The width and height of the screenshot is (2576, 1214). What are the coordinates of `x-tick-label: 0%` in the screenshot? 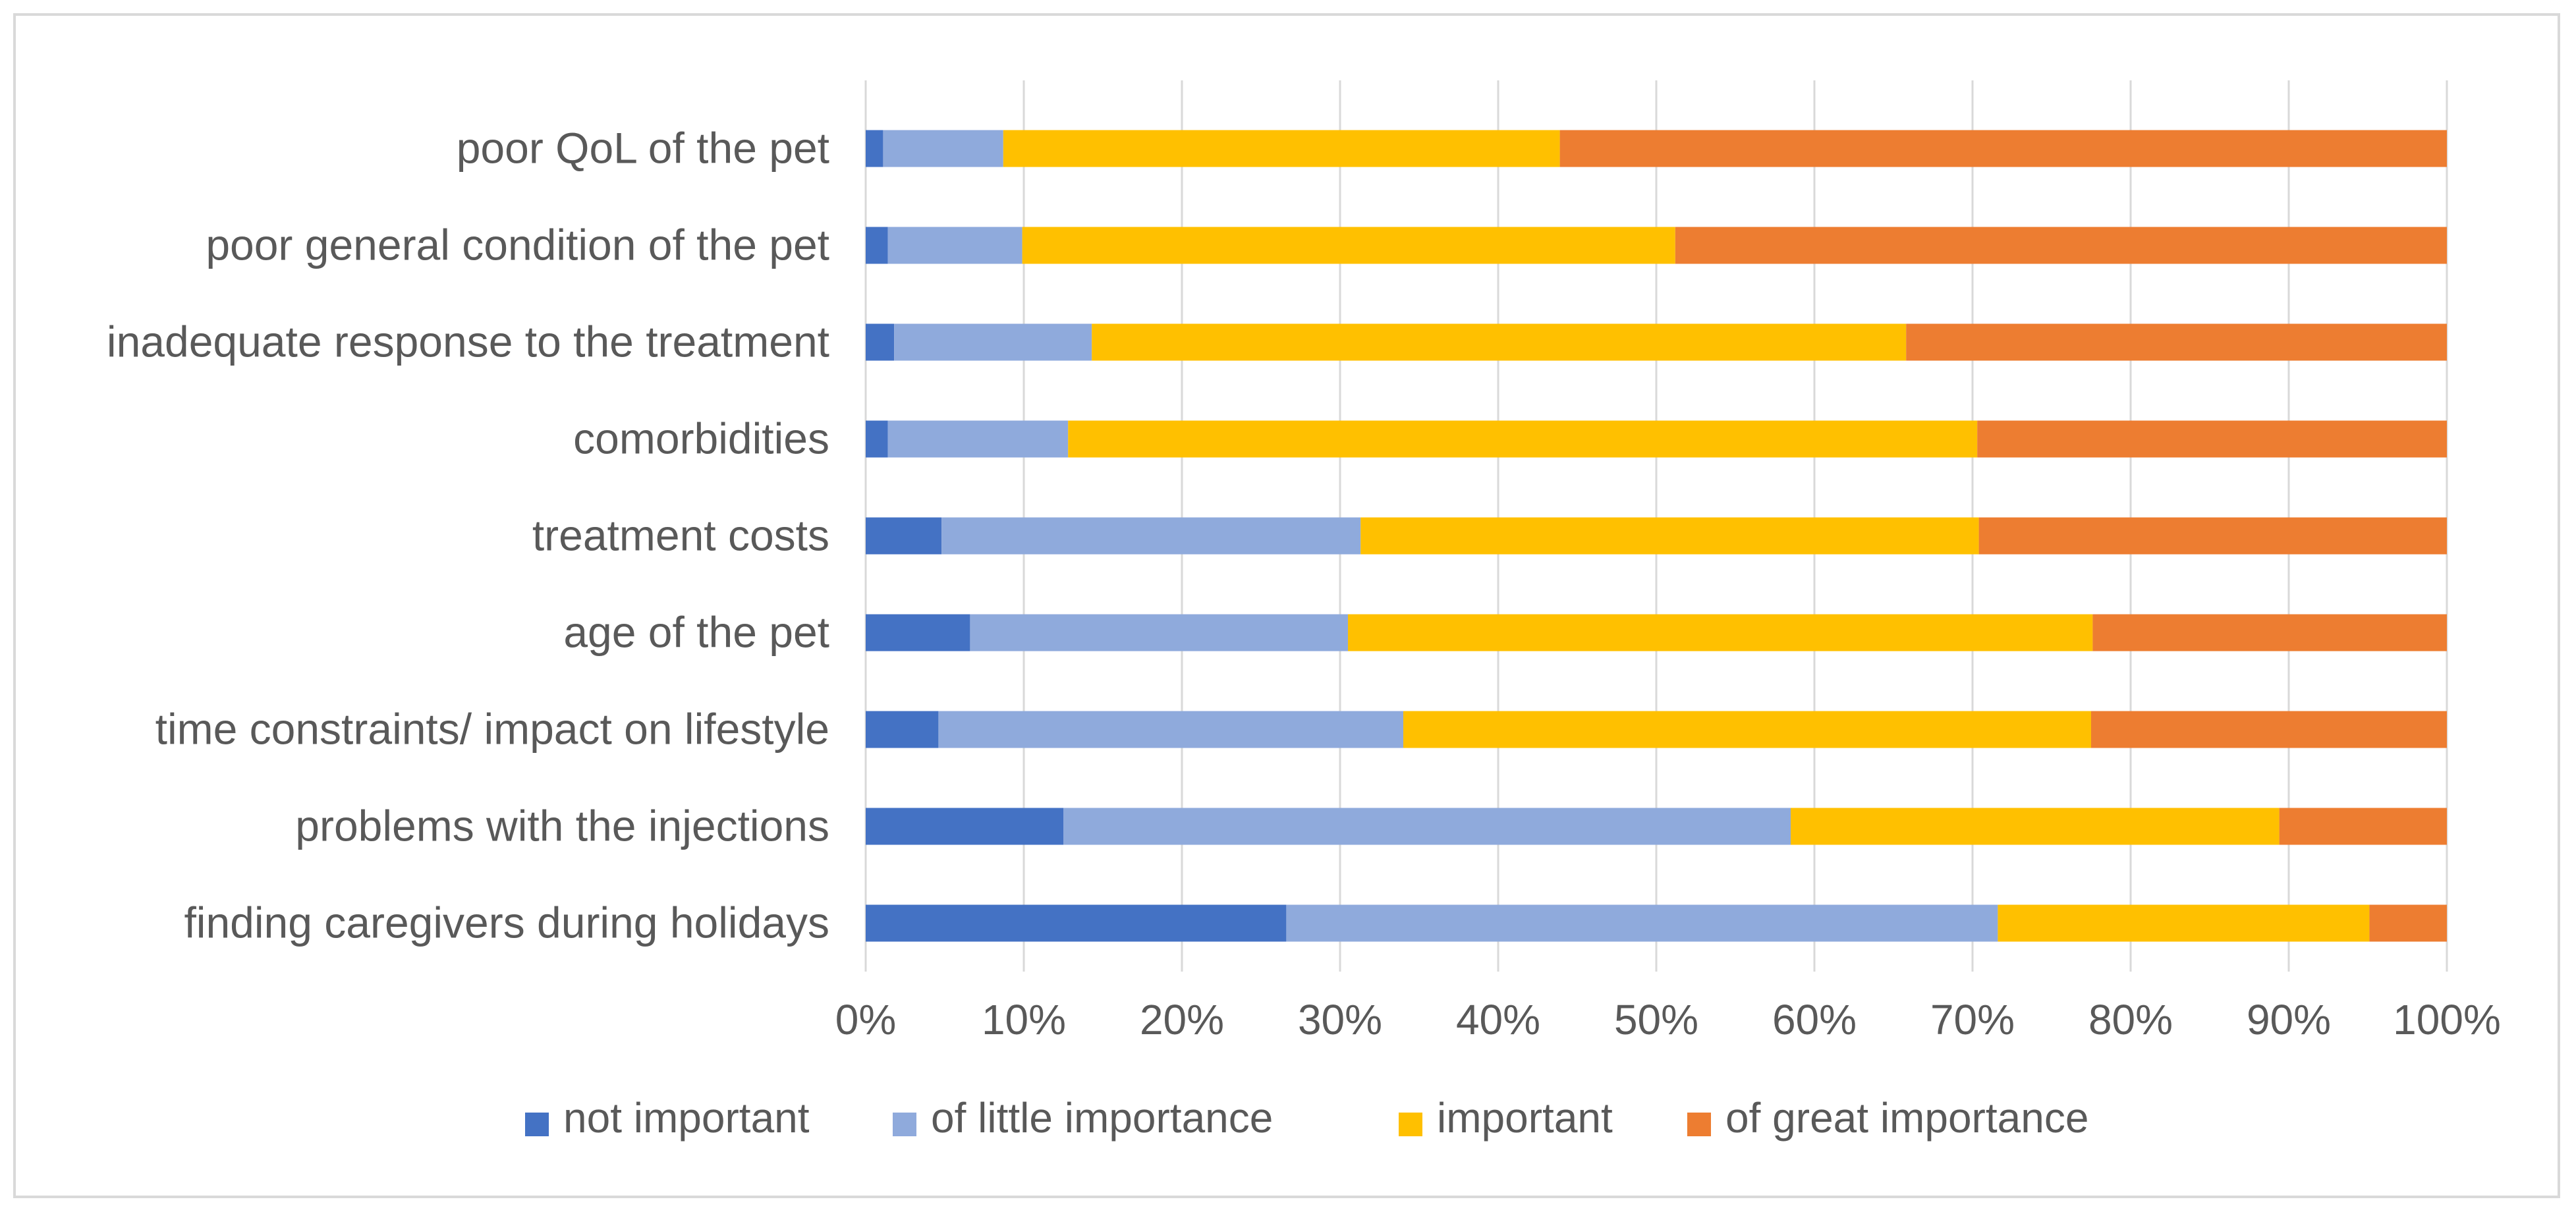 It's located at (866, 1019).